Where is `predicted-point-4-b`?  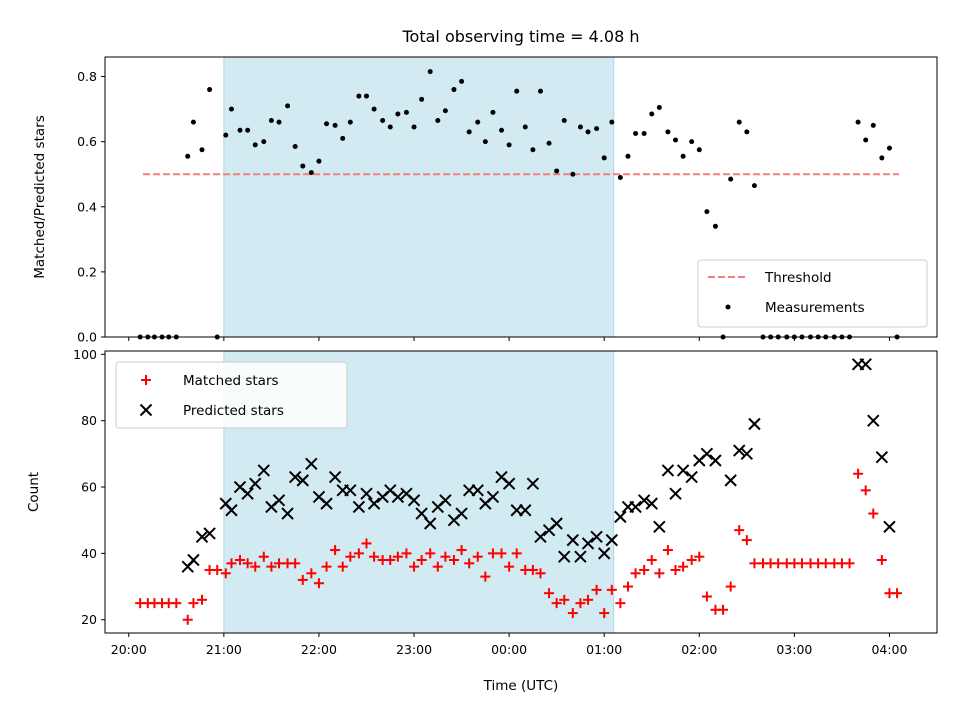 predicted-point-4-b is located at coordinates (225, 503).